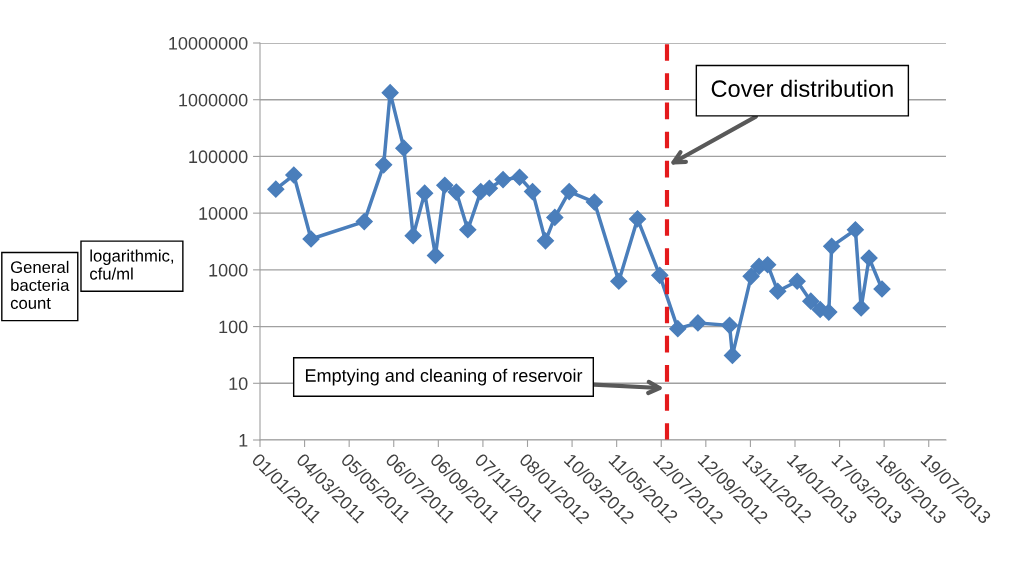 This screenshot has width=1015, height=567. I want to click on y-tick-label: 1000000, so click(213, 100).